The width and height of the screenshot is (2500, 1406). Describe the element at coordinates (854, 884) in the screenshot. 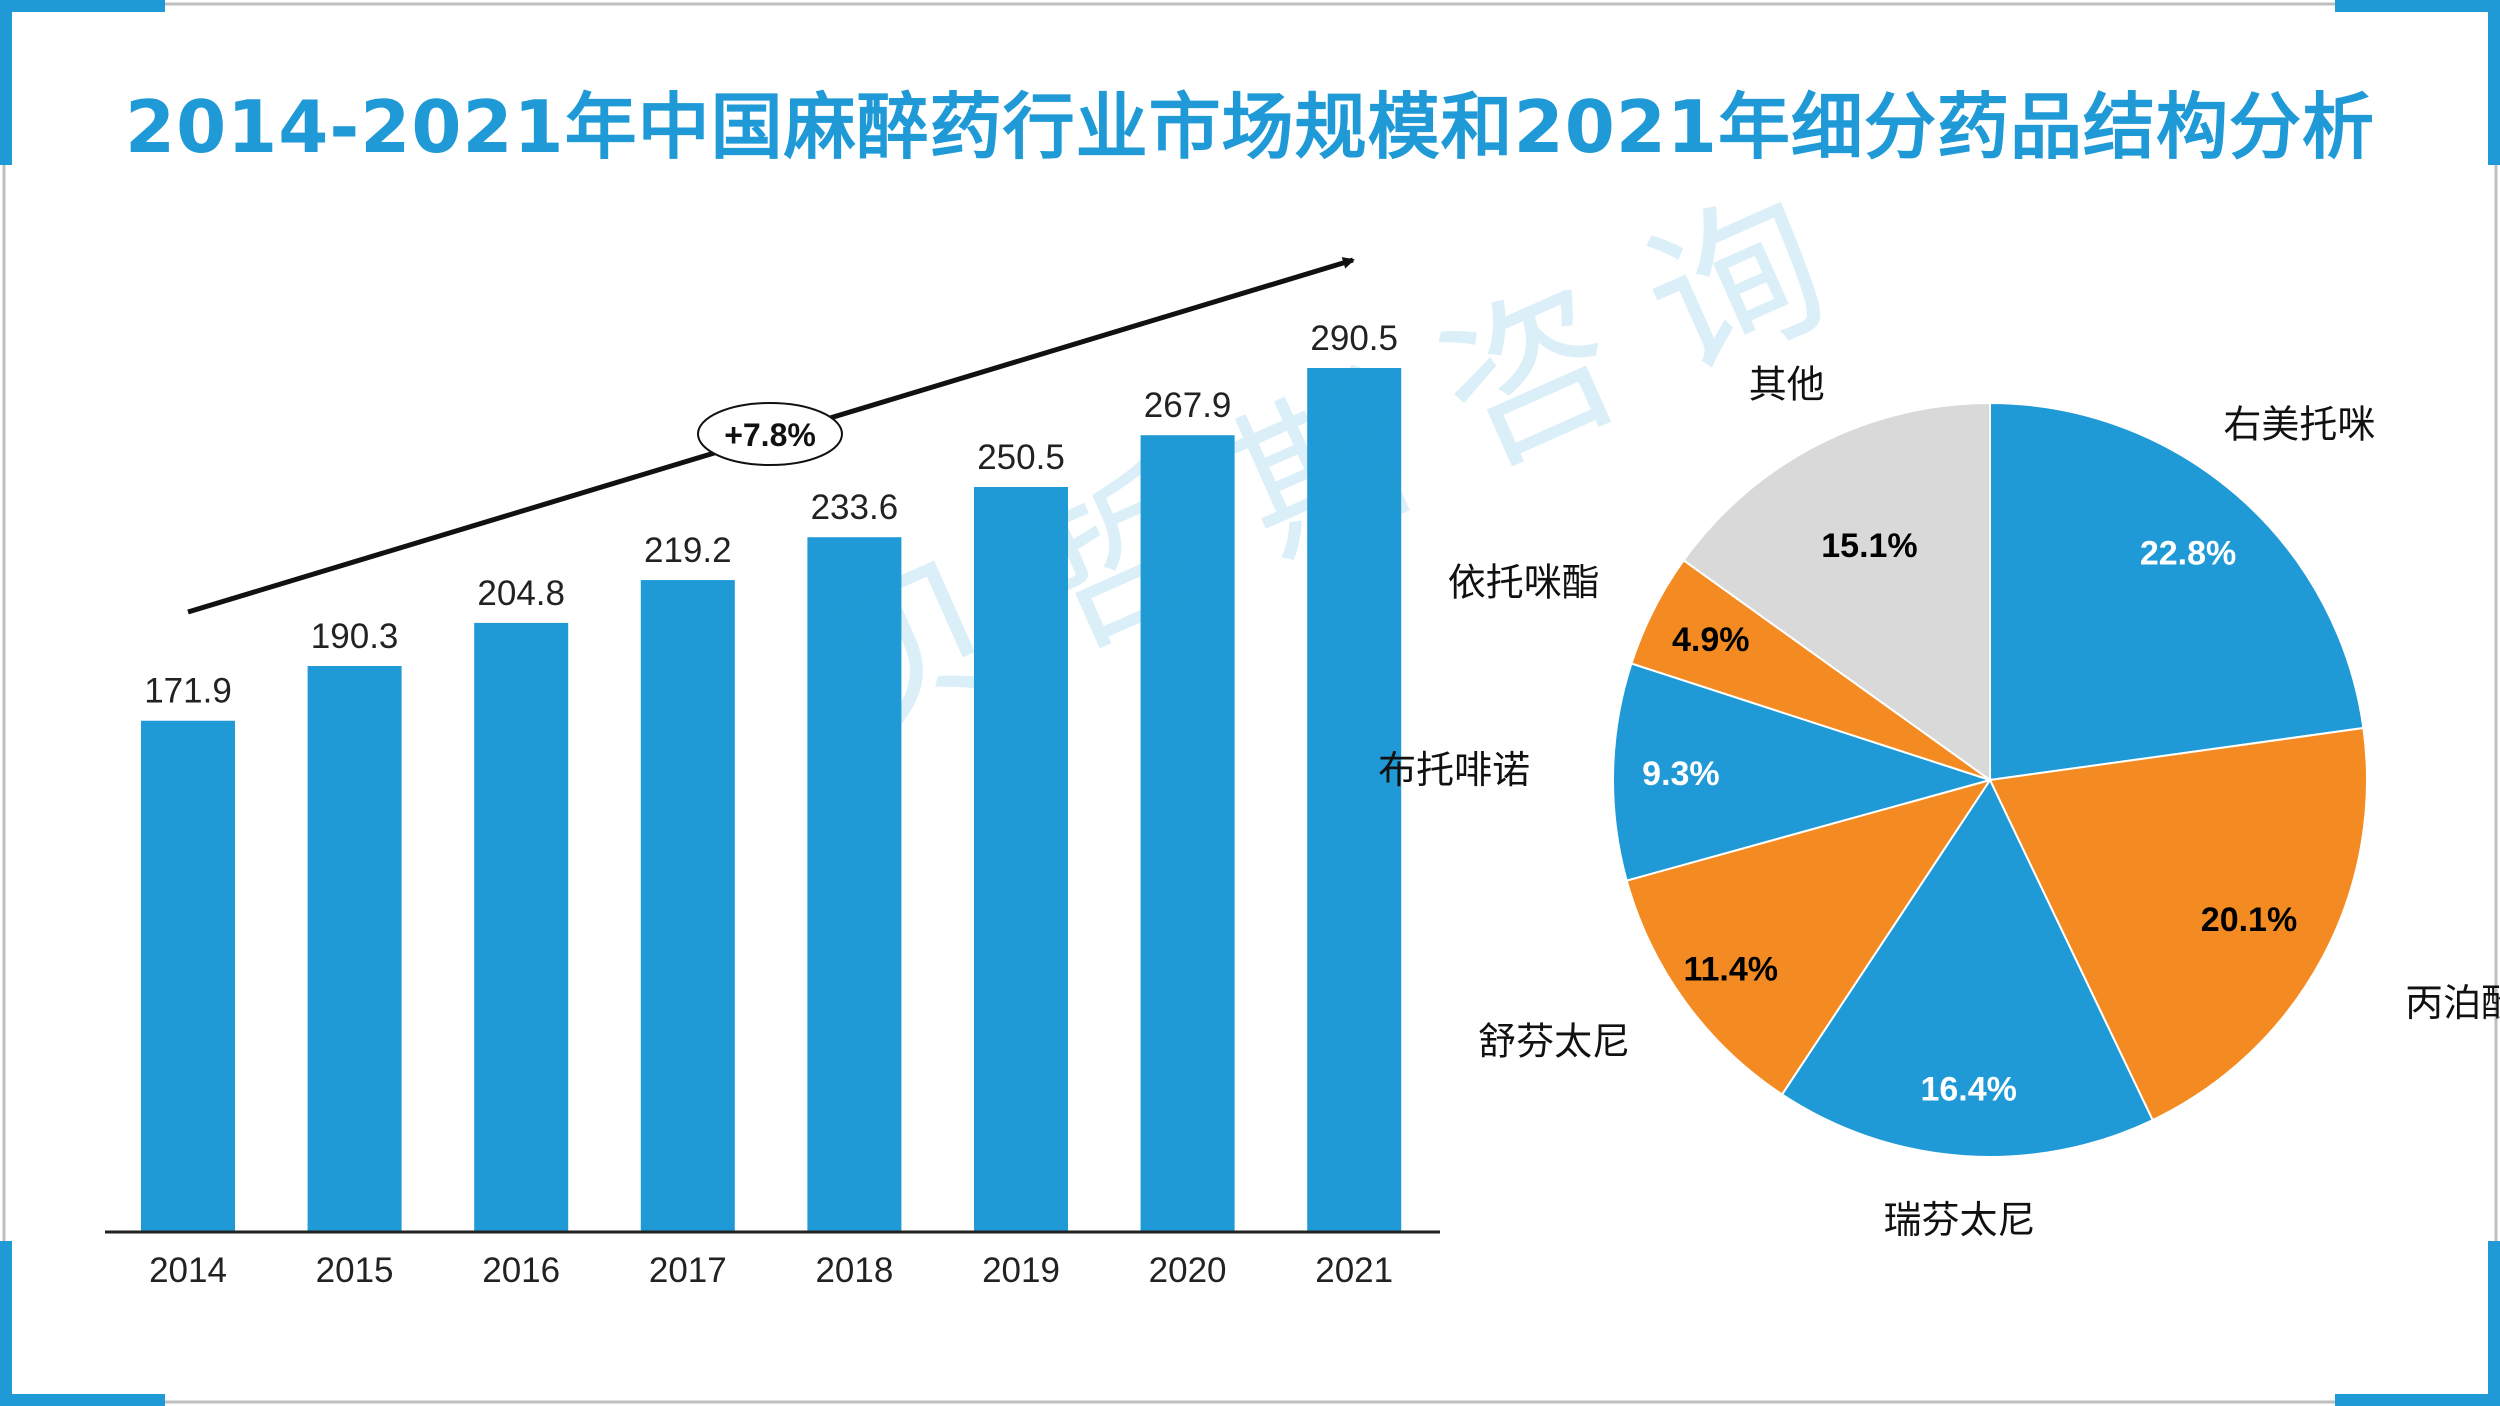

I see `bar-2018` at that location.